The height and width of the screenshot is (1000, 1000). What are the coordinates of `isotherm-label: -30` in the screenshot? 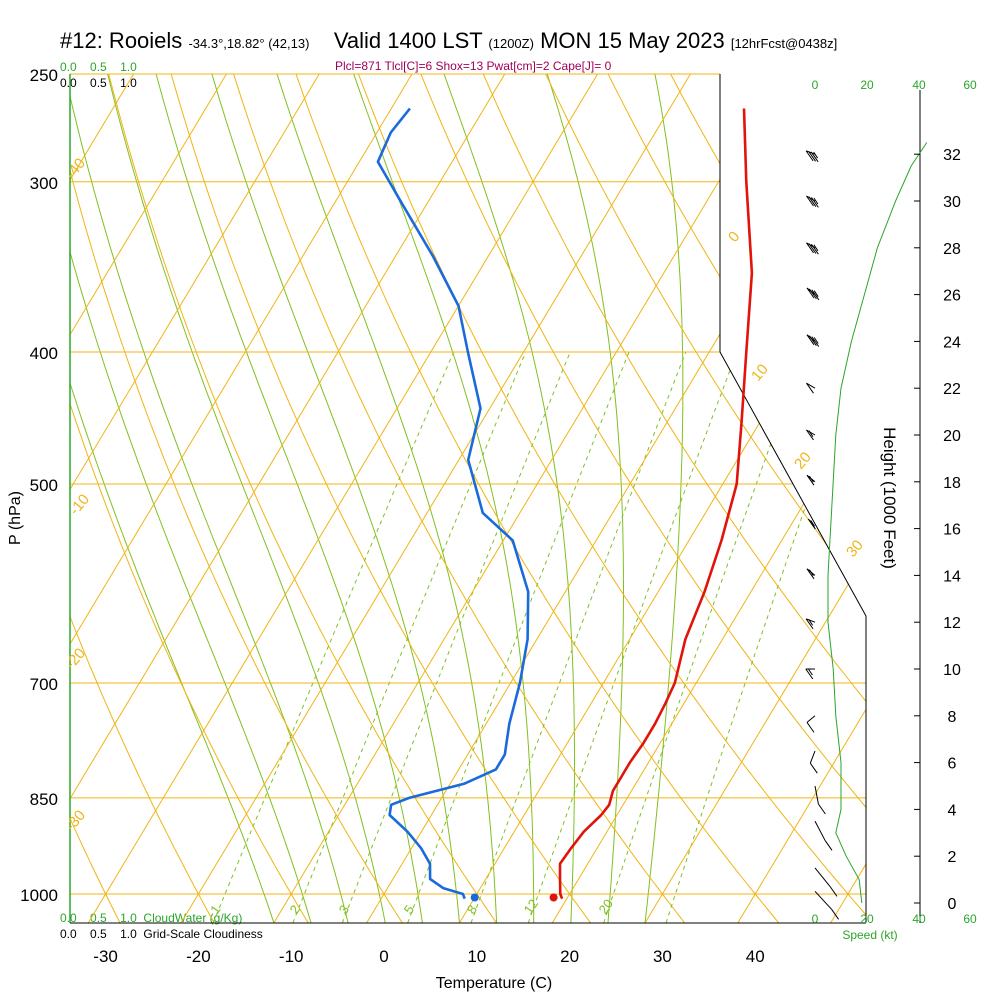 It's located at (75, 821).